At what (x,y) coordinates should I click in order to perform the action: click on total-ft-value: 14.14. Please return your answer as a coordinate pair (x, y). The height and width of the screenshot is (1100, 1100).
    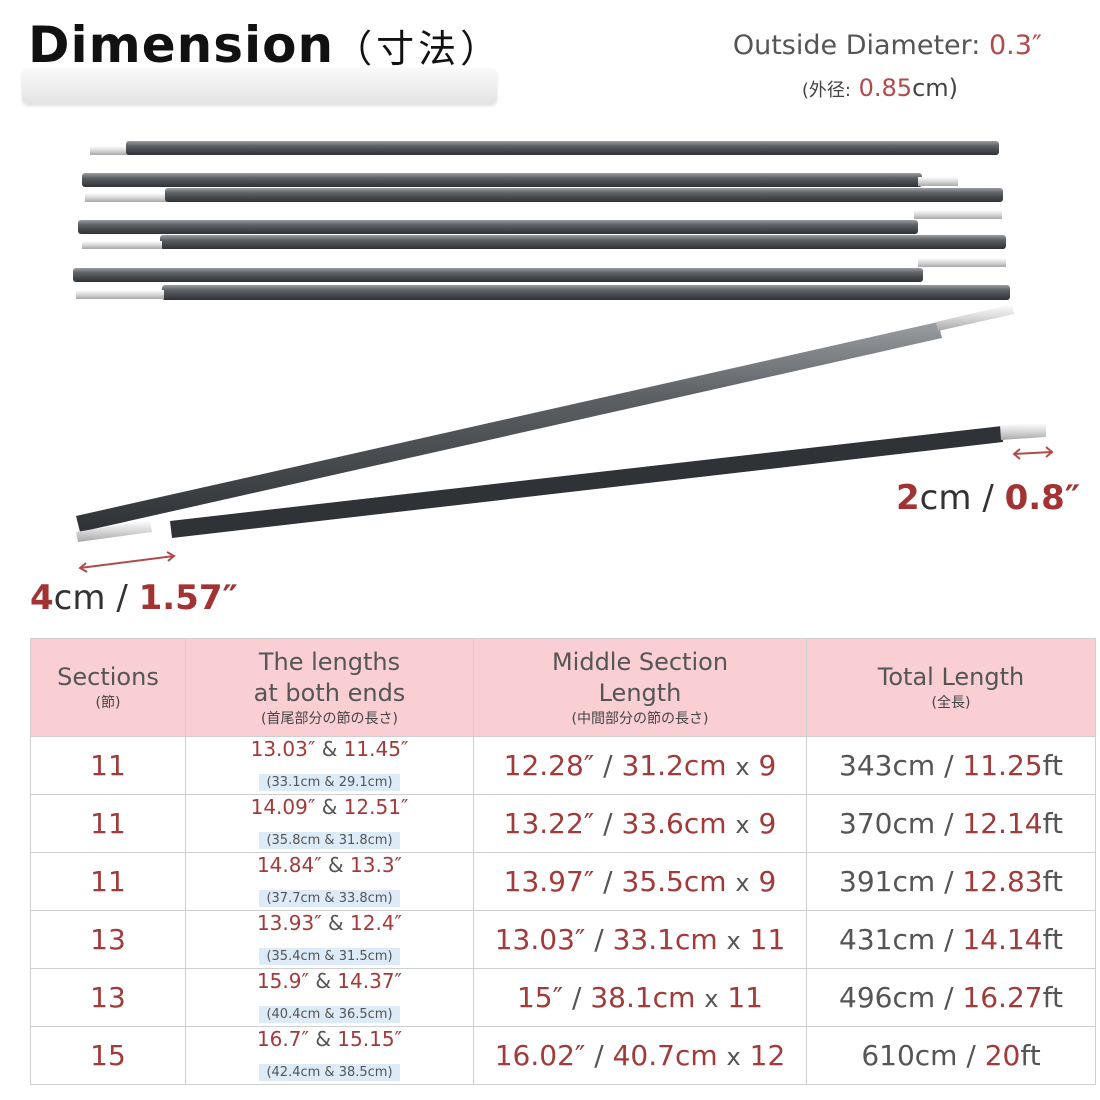
    Looking at the image, I should click on (1002, 939).